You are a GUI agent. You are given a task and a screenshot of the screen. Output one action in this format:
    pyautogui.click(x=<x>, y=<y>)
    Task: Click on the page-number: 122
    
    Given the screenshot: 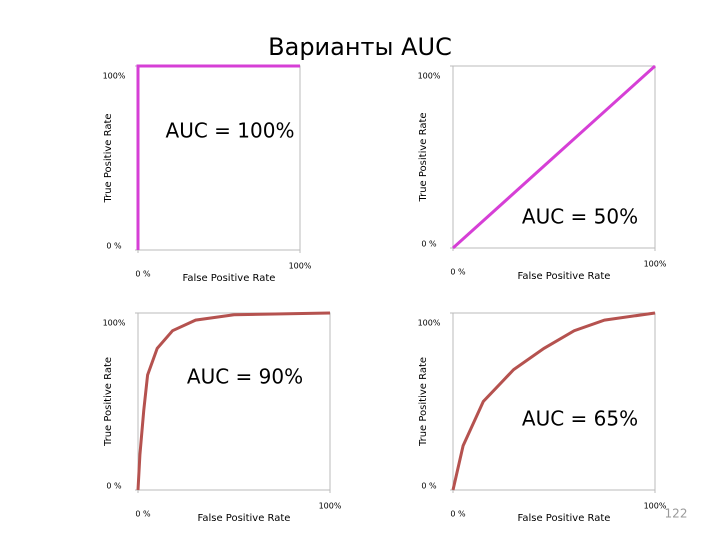 What is the action you would take?
    pyautogui.click(x=676, y=514)
    